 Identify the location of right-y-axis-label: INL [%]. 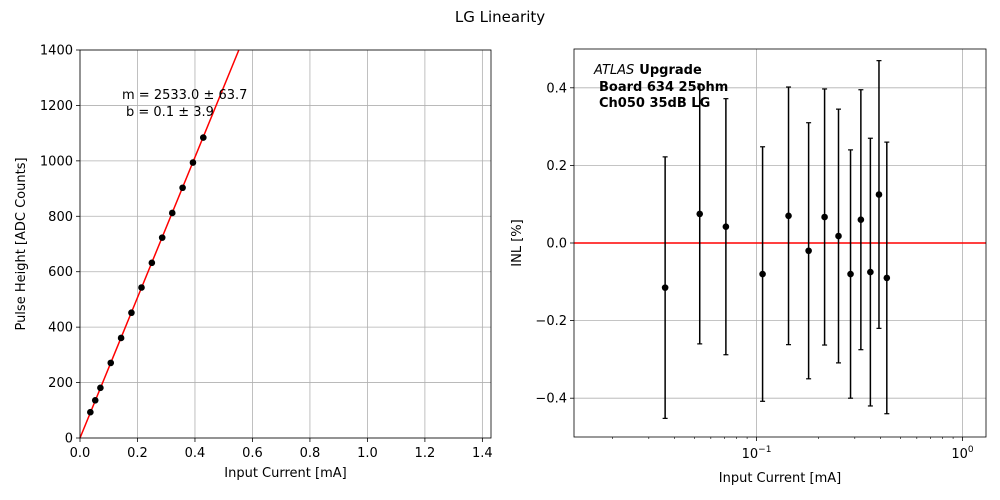
(517, 242).